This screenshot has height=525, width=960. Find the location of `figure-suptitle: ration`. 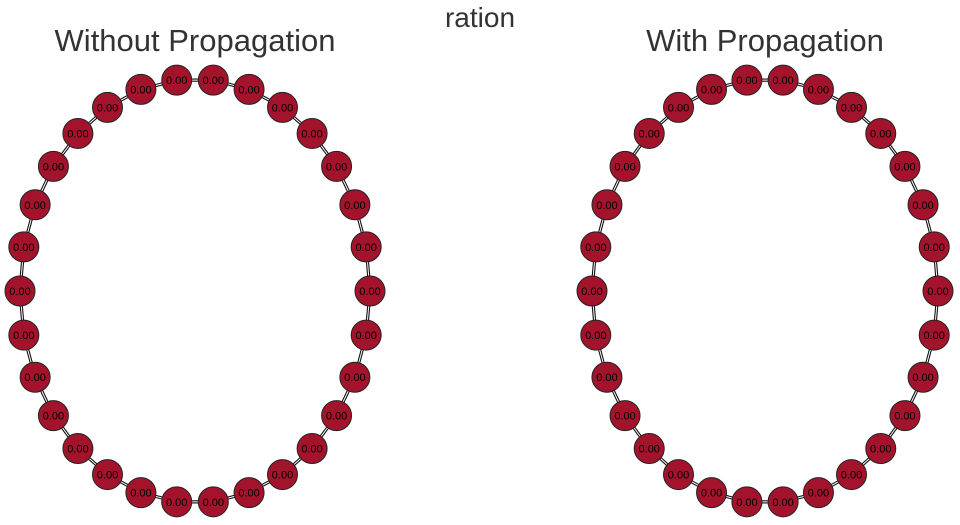

figure-suptitle: ration is located at coordinates (480, 17).